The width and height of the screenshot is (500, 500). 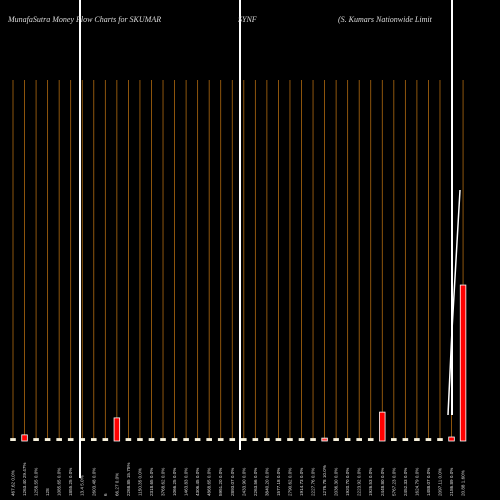 I want to click on x-label: 1263.40 29.47%, so click(x=24, y=479).